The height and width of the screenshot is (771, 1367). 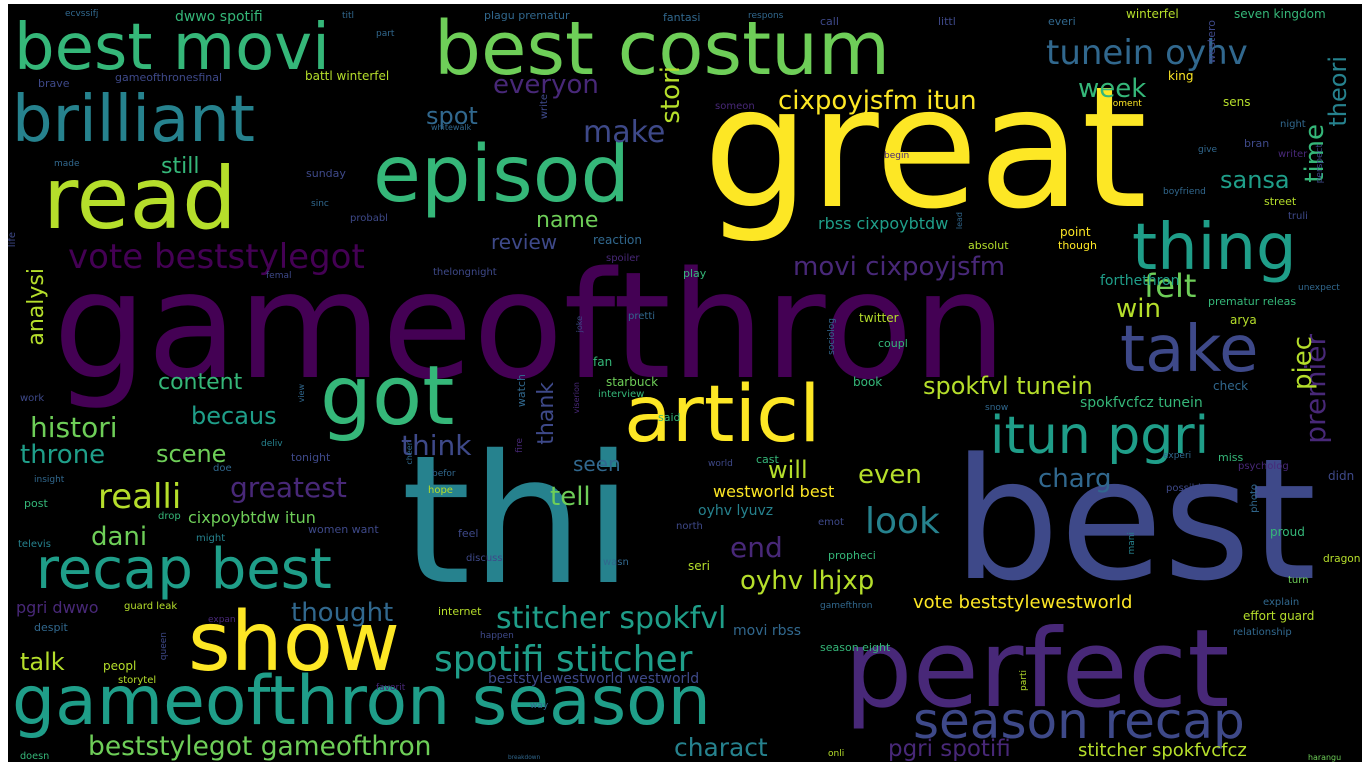 I want to click on word-cixpoyjsfm-itun: cixpoyjsfm itun, so click(x=877, y=101).